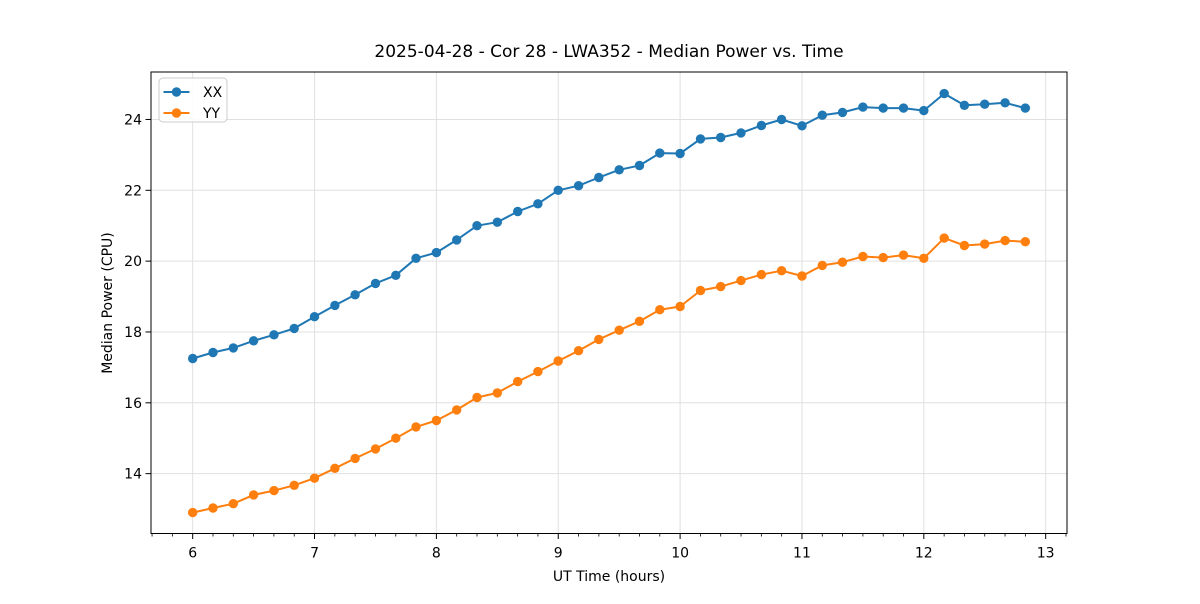 The width and height of the screenshot is (1200, 604). I want to click on legend: XX YY, so click(193, 100).